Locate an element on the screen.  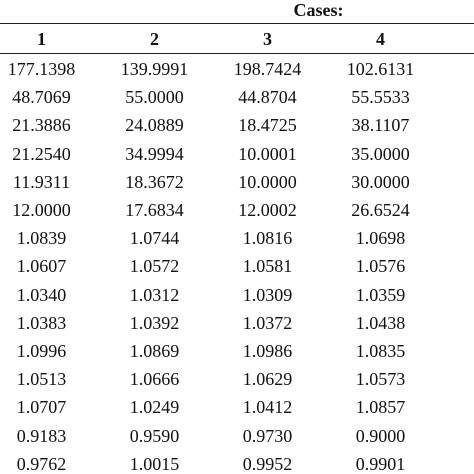
table-cell: 1.0607 is located at coordinates (41, 266).